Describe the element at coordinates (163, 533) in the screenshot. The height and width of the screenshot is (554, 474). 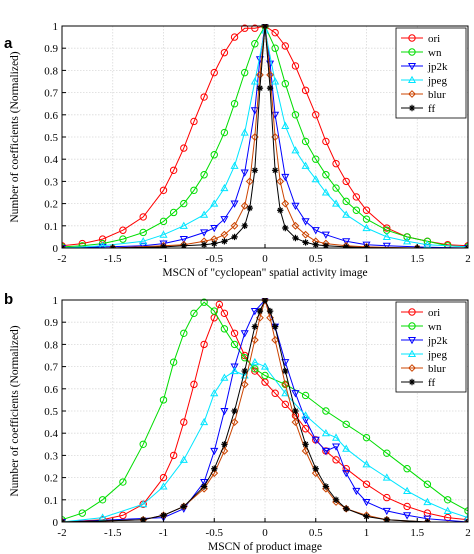
I see `x-tick-label: -1` at that location.